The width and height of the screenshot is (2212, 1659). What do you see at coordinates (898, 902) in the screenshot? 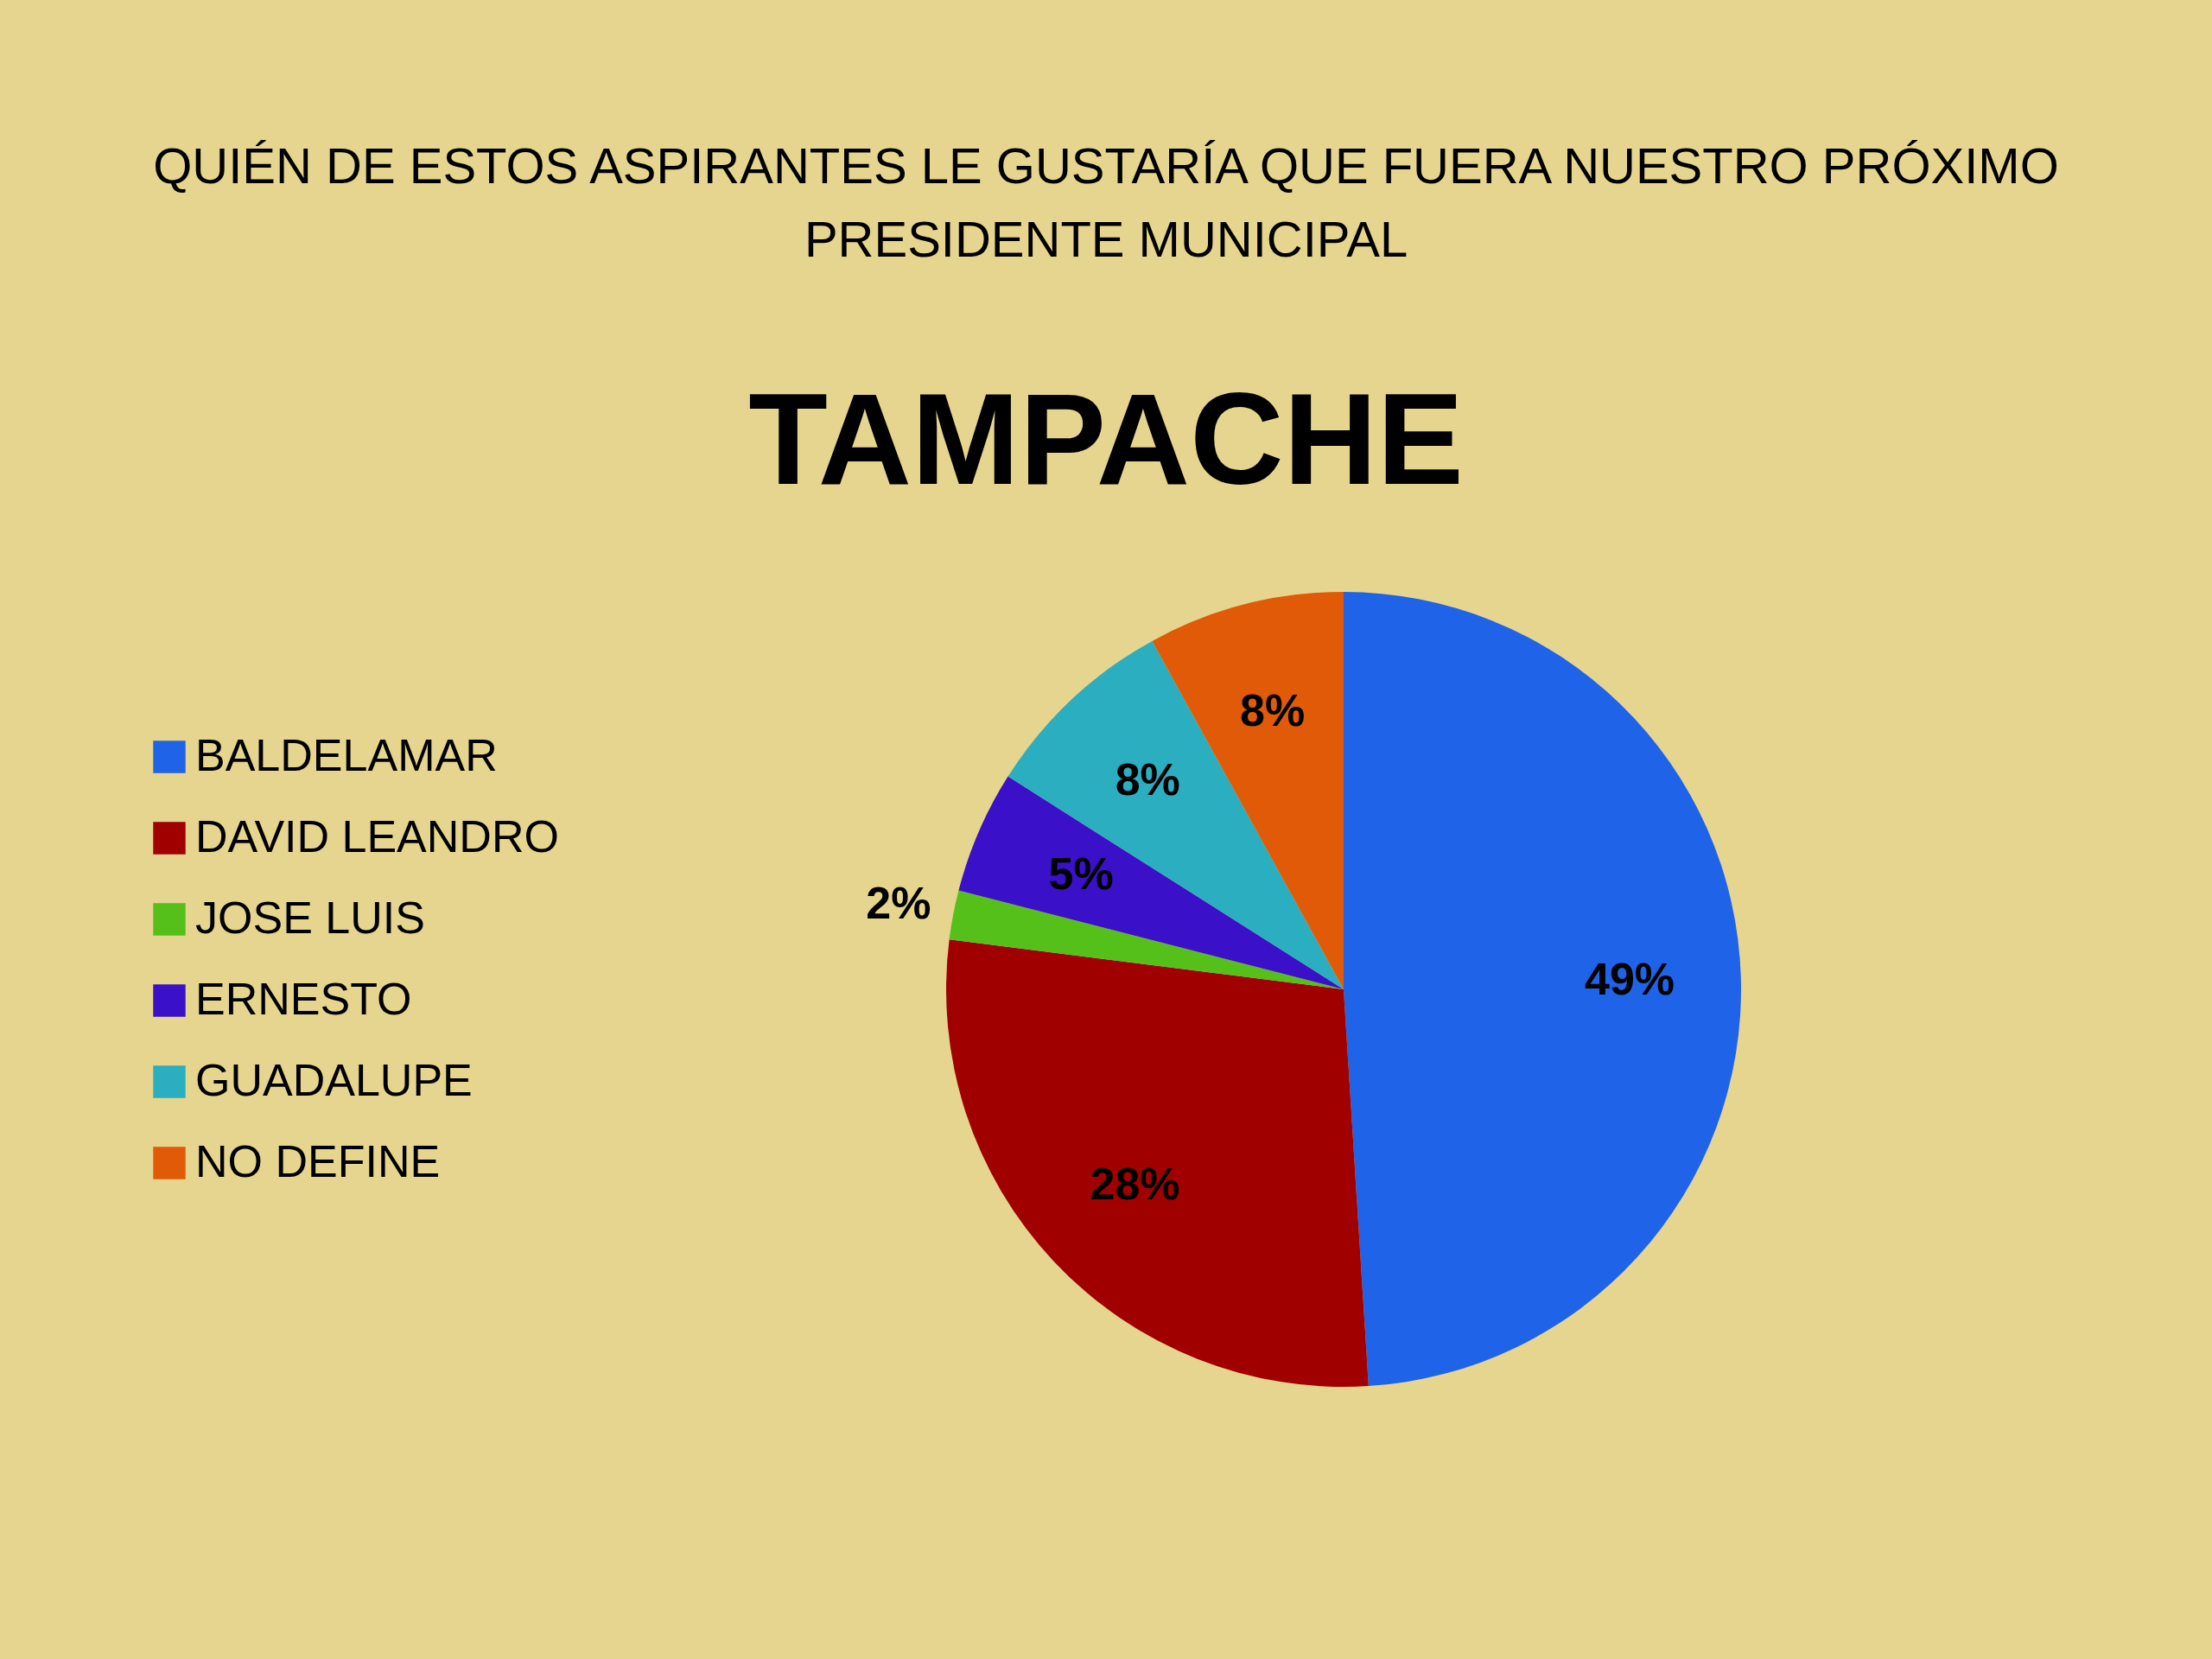
I see `data-label: 2%` at bounding box center [898, 902].